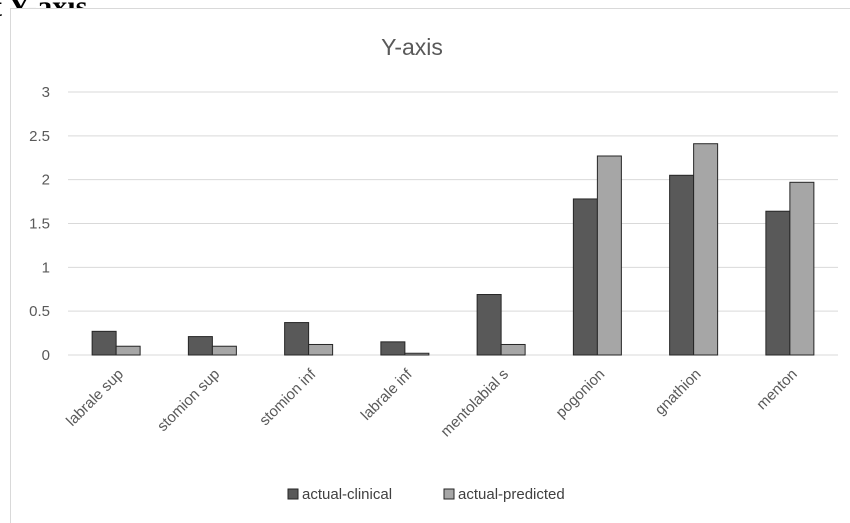  I want to click on y-tick-label: 0, so click(46, 355).